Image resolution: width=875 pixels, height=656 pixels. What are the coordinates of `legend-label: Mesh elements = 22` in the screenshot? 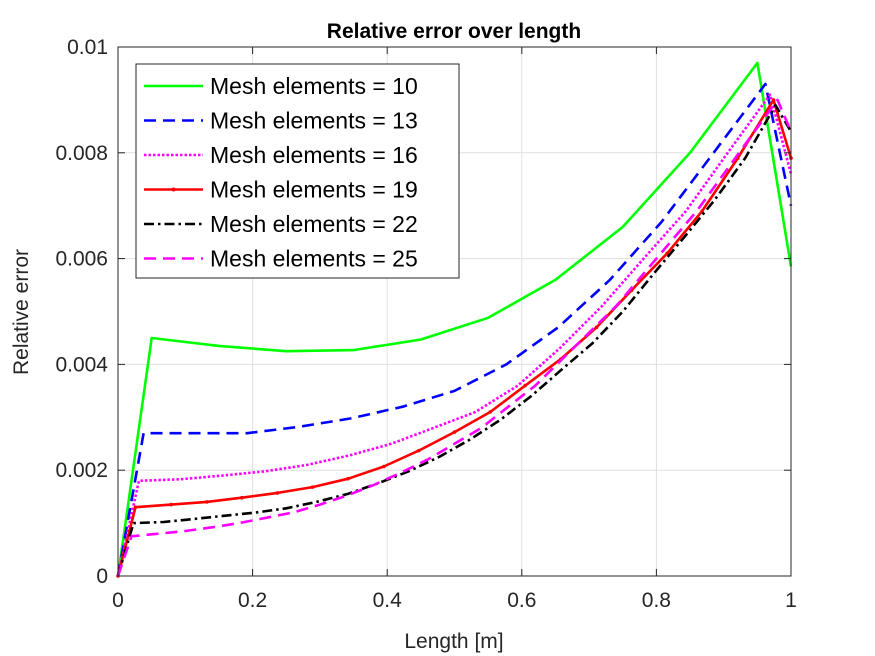 It's located at (314, 224).